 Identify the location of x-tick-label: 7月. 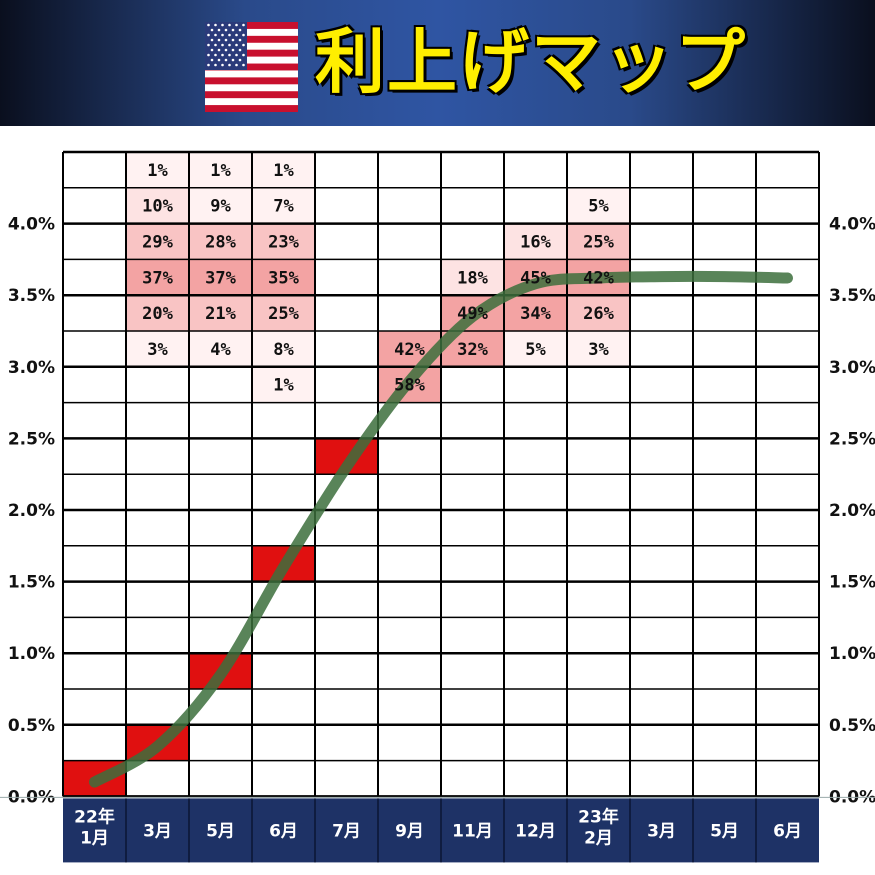
(346, 831).